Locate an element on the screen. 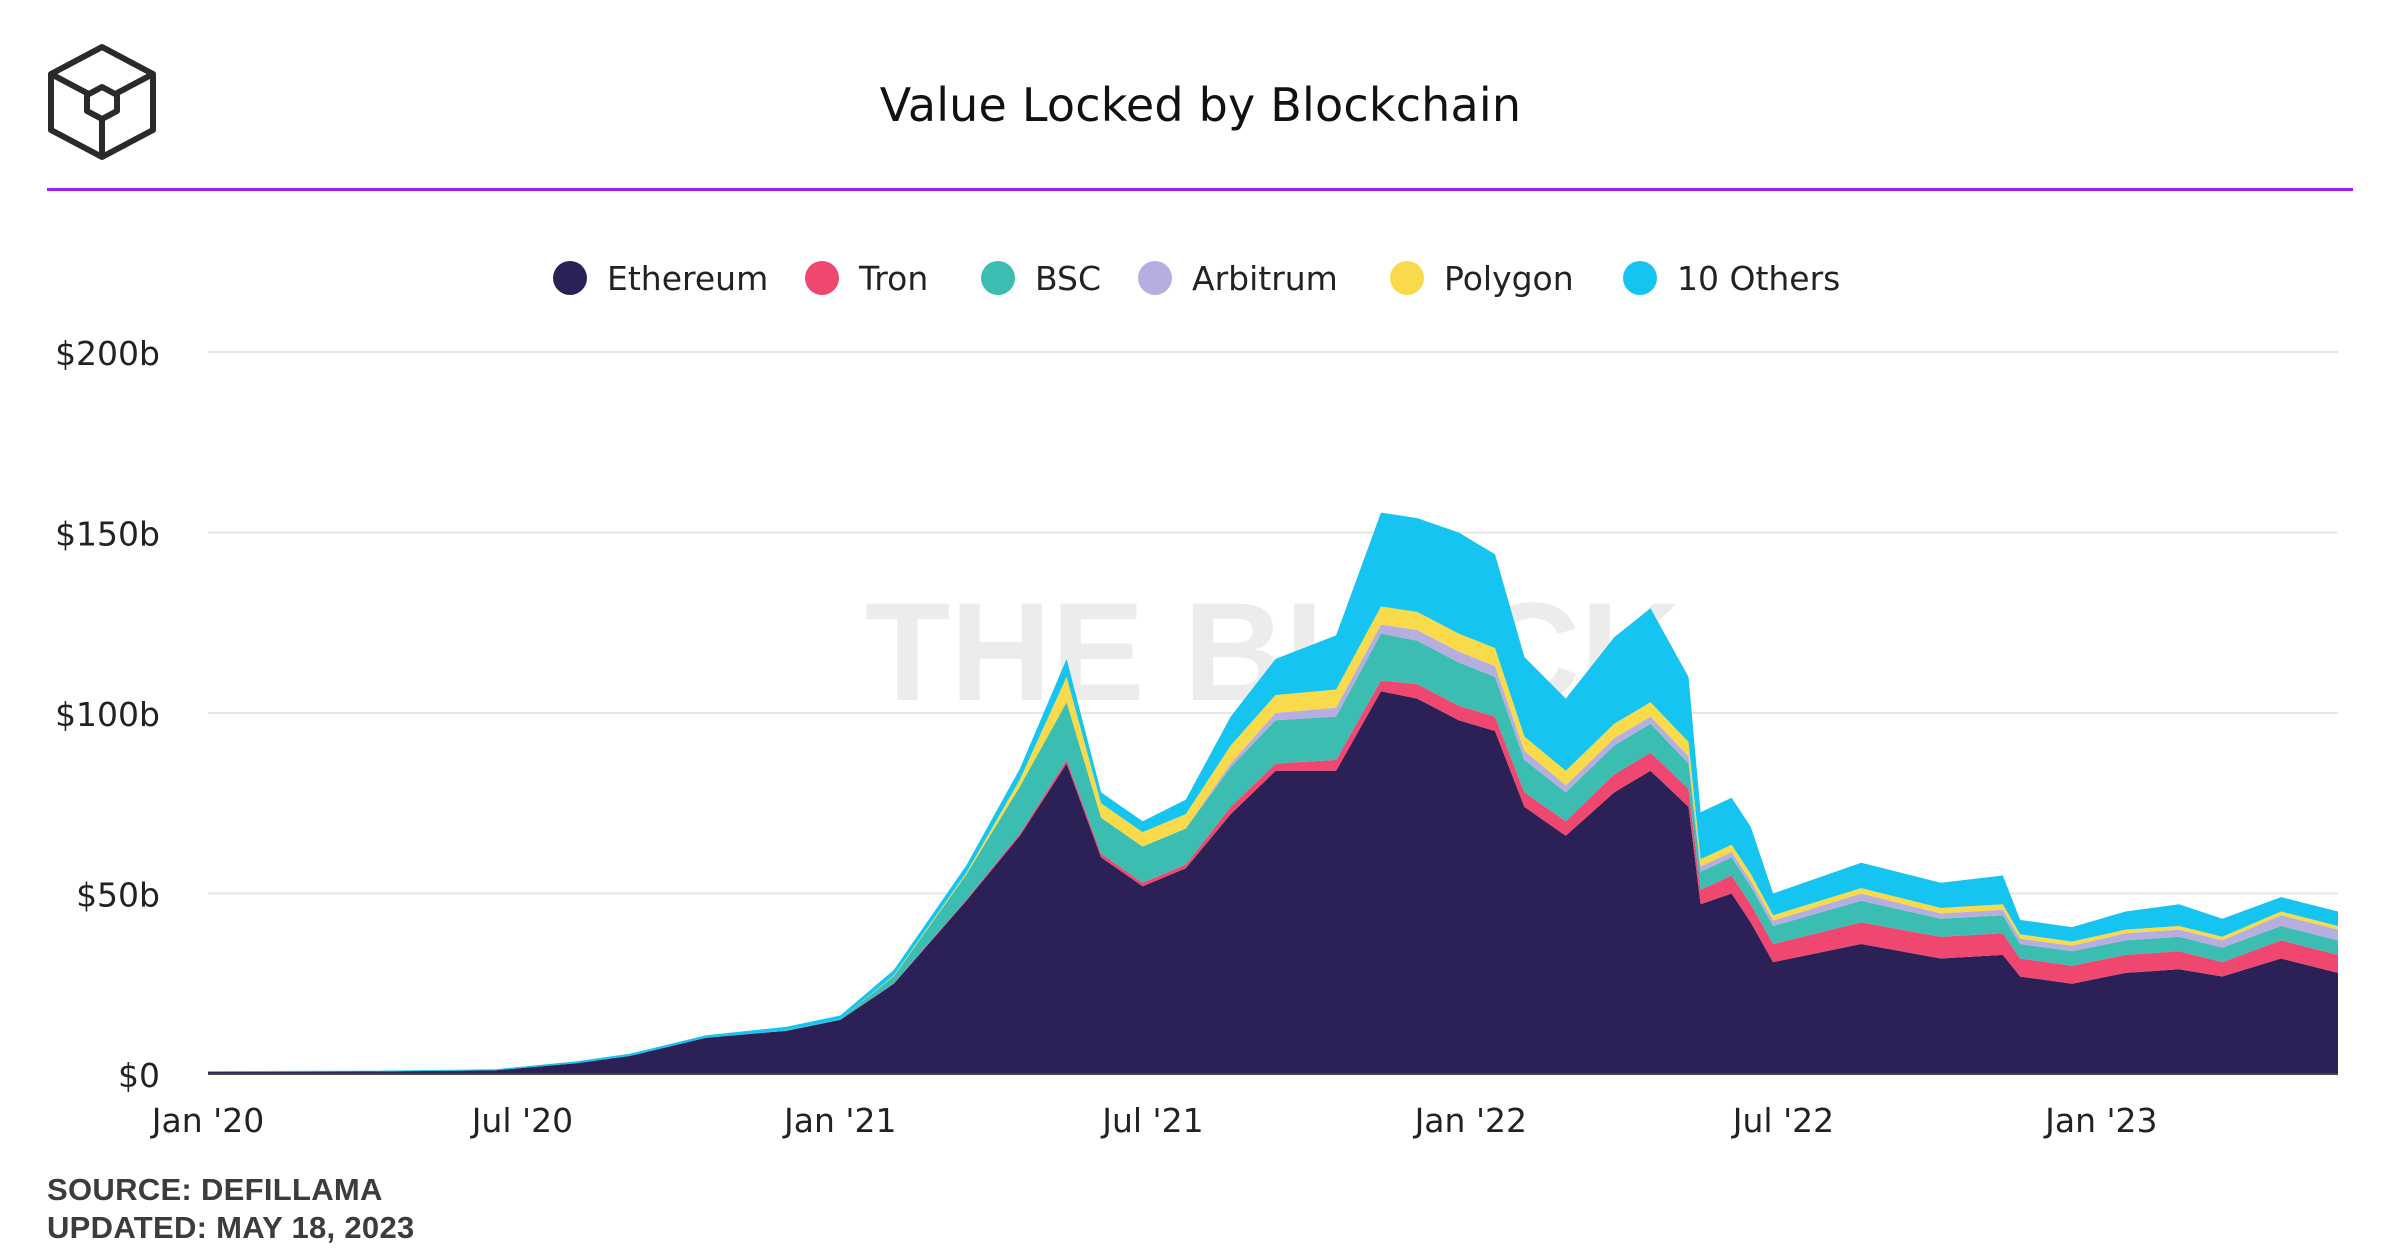  y-tick-label: $150b is located at coordinates (107, 534).